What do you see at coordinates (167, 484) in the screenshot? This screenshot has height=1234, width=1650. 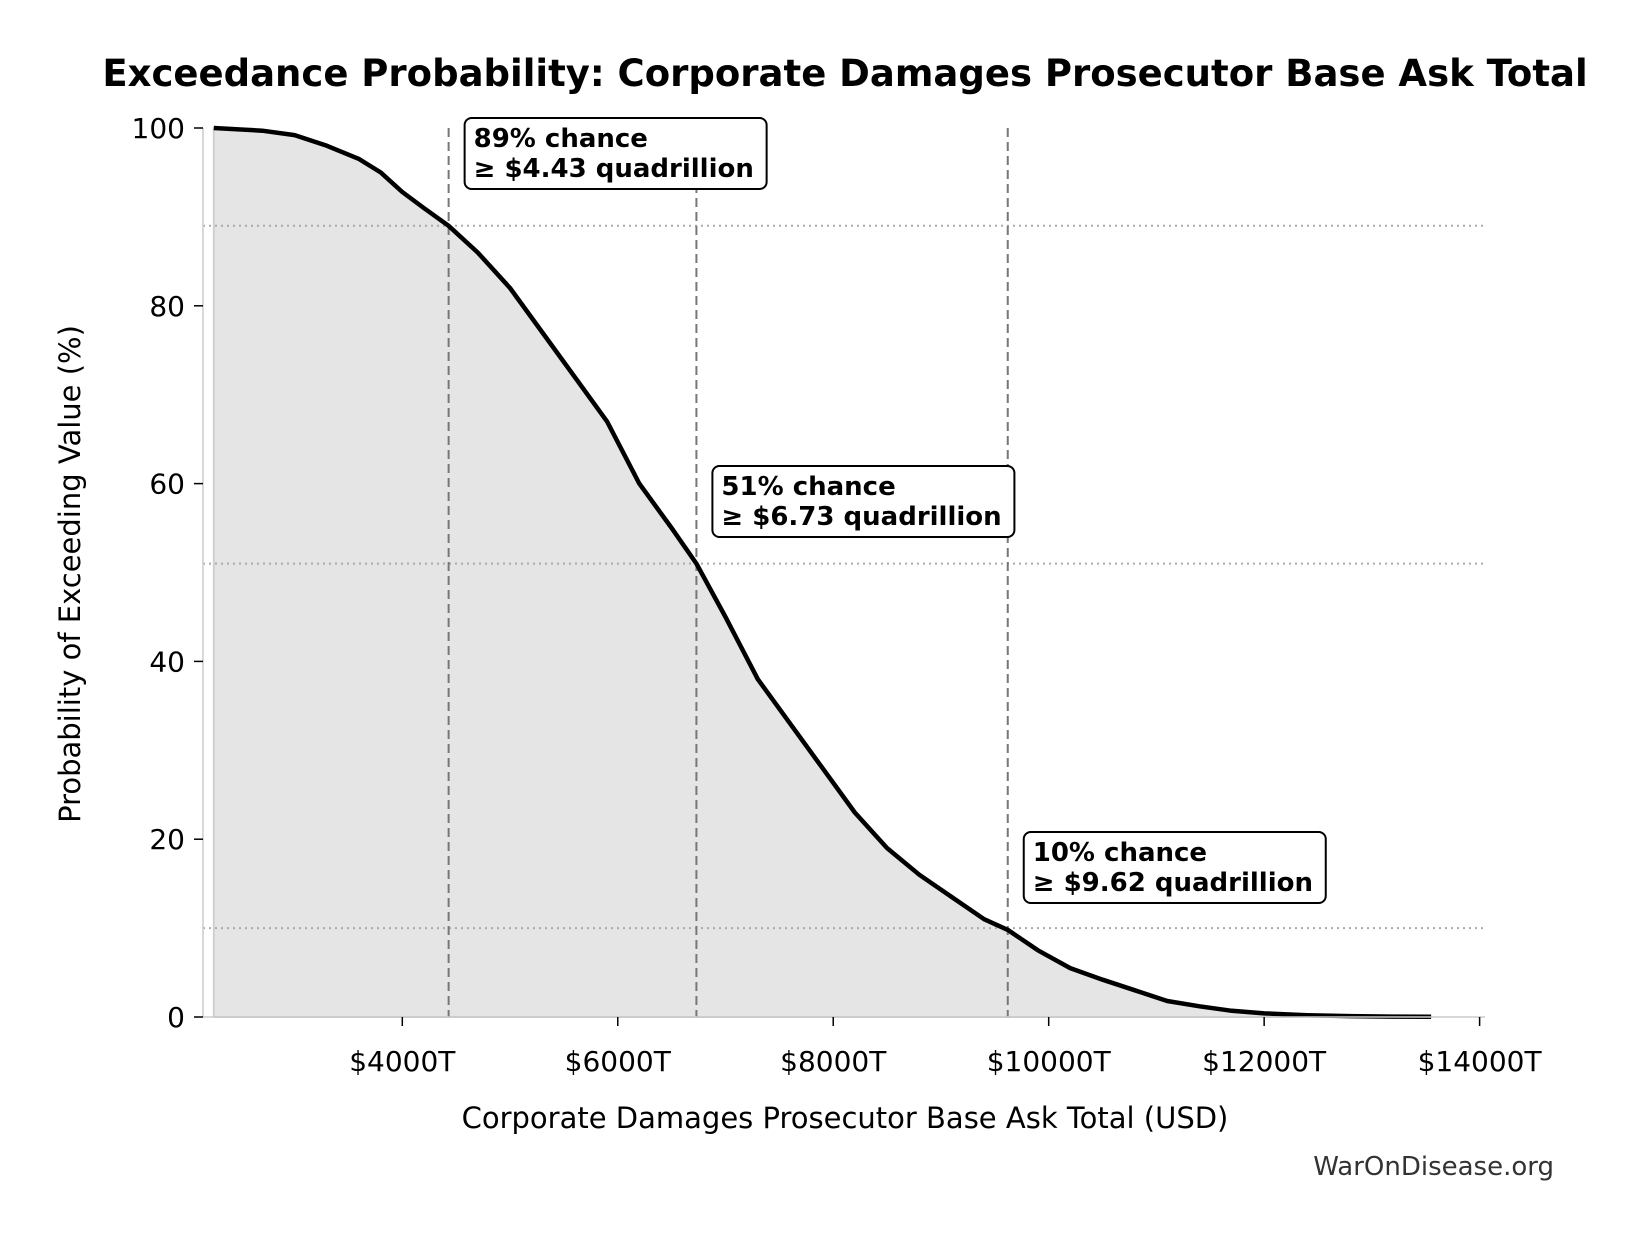 I see `y-tick-label: 60` at bounding box center [167, 484].